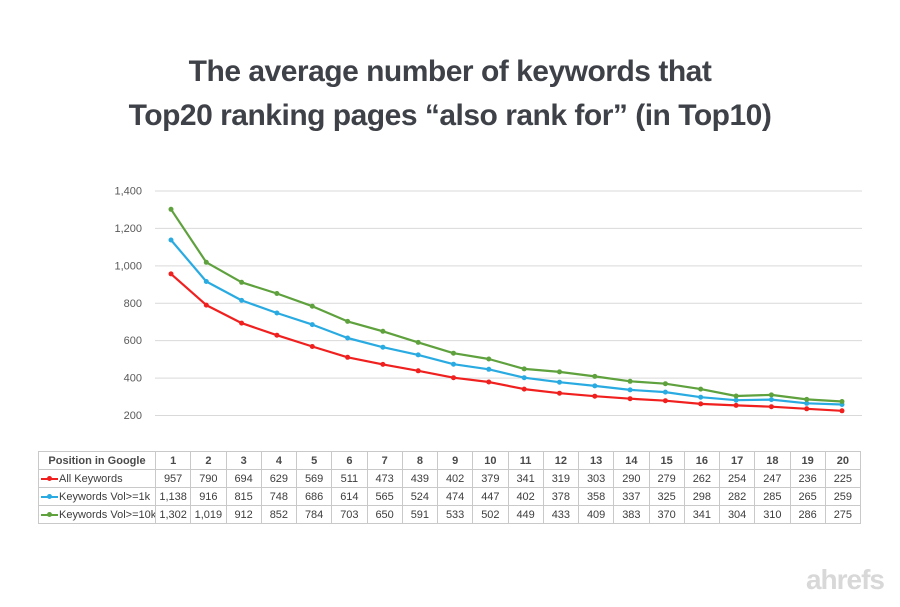 Image resolution: width=900 pixels, height=607 pixels. I want to click on value-cell: 279, so click(666, 478).